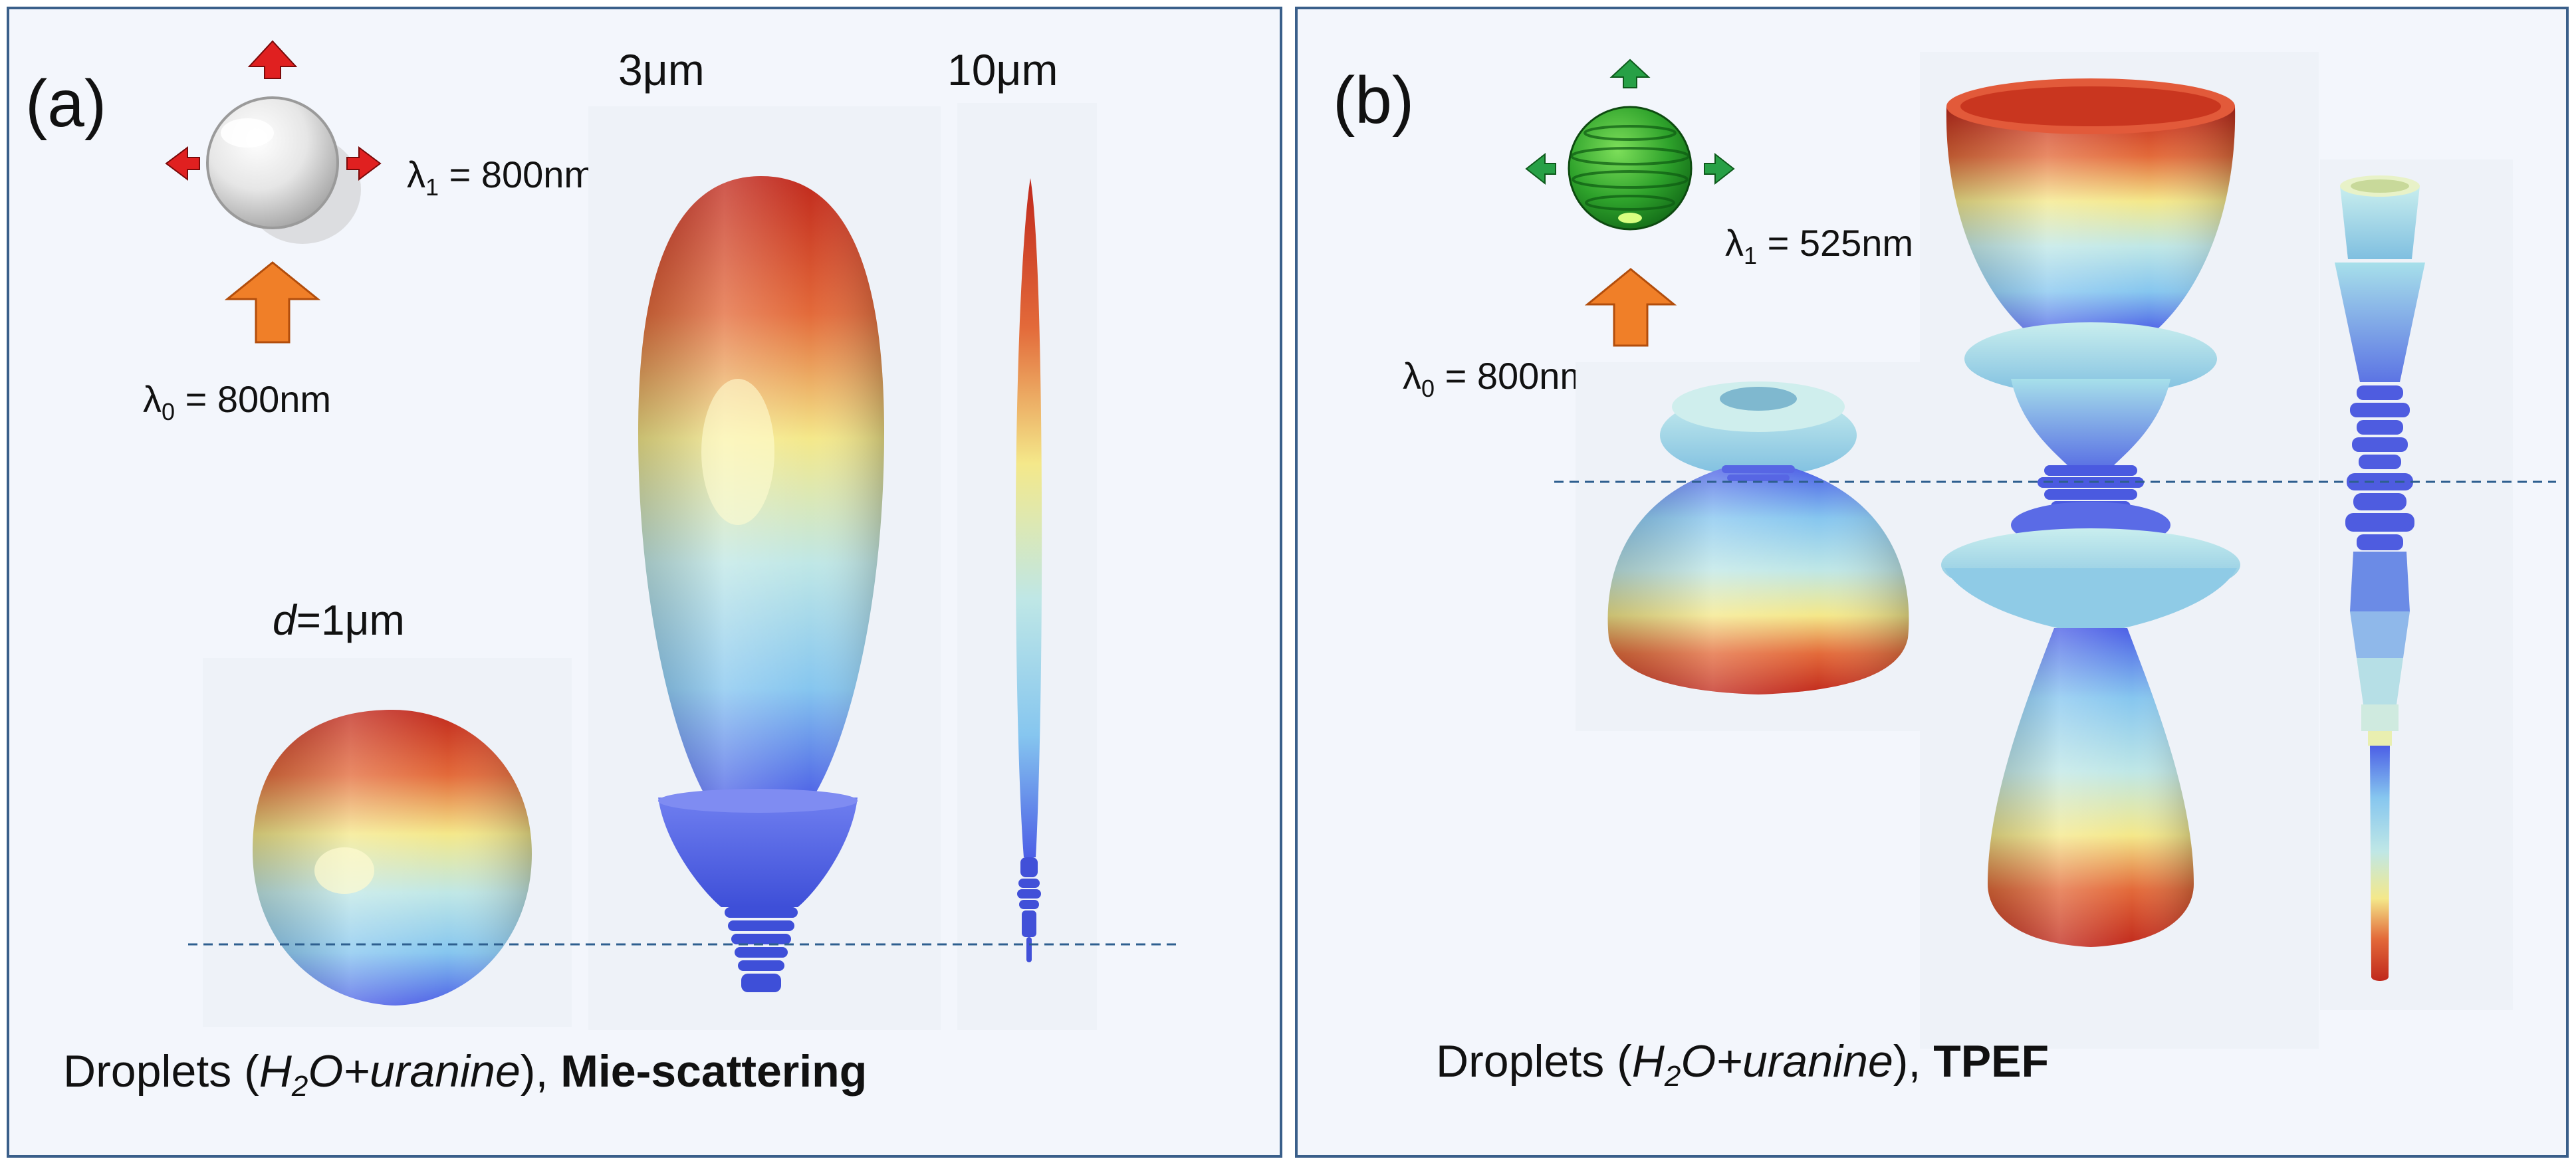 The width and height of the screenshot is (2576, 1169). Describe the element at coordinates (2380, 578) in the screenshot. I see `tpef-pattern-large` at that location.